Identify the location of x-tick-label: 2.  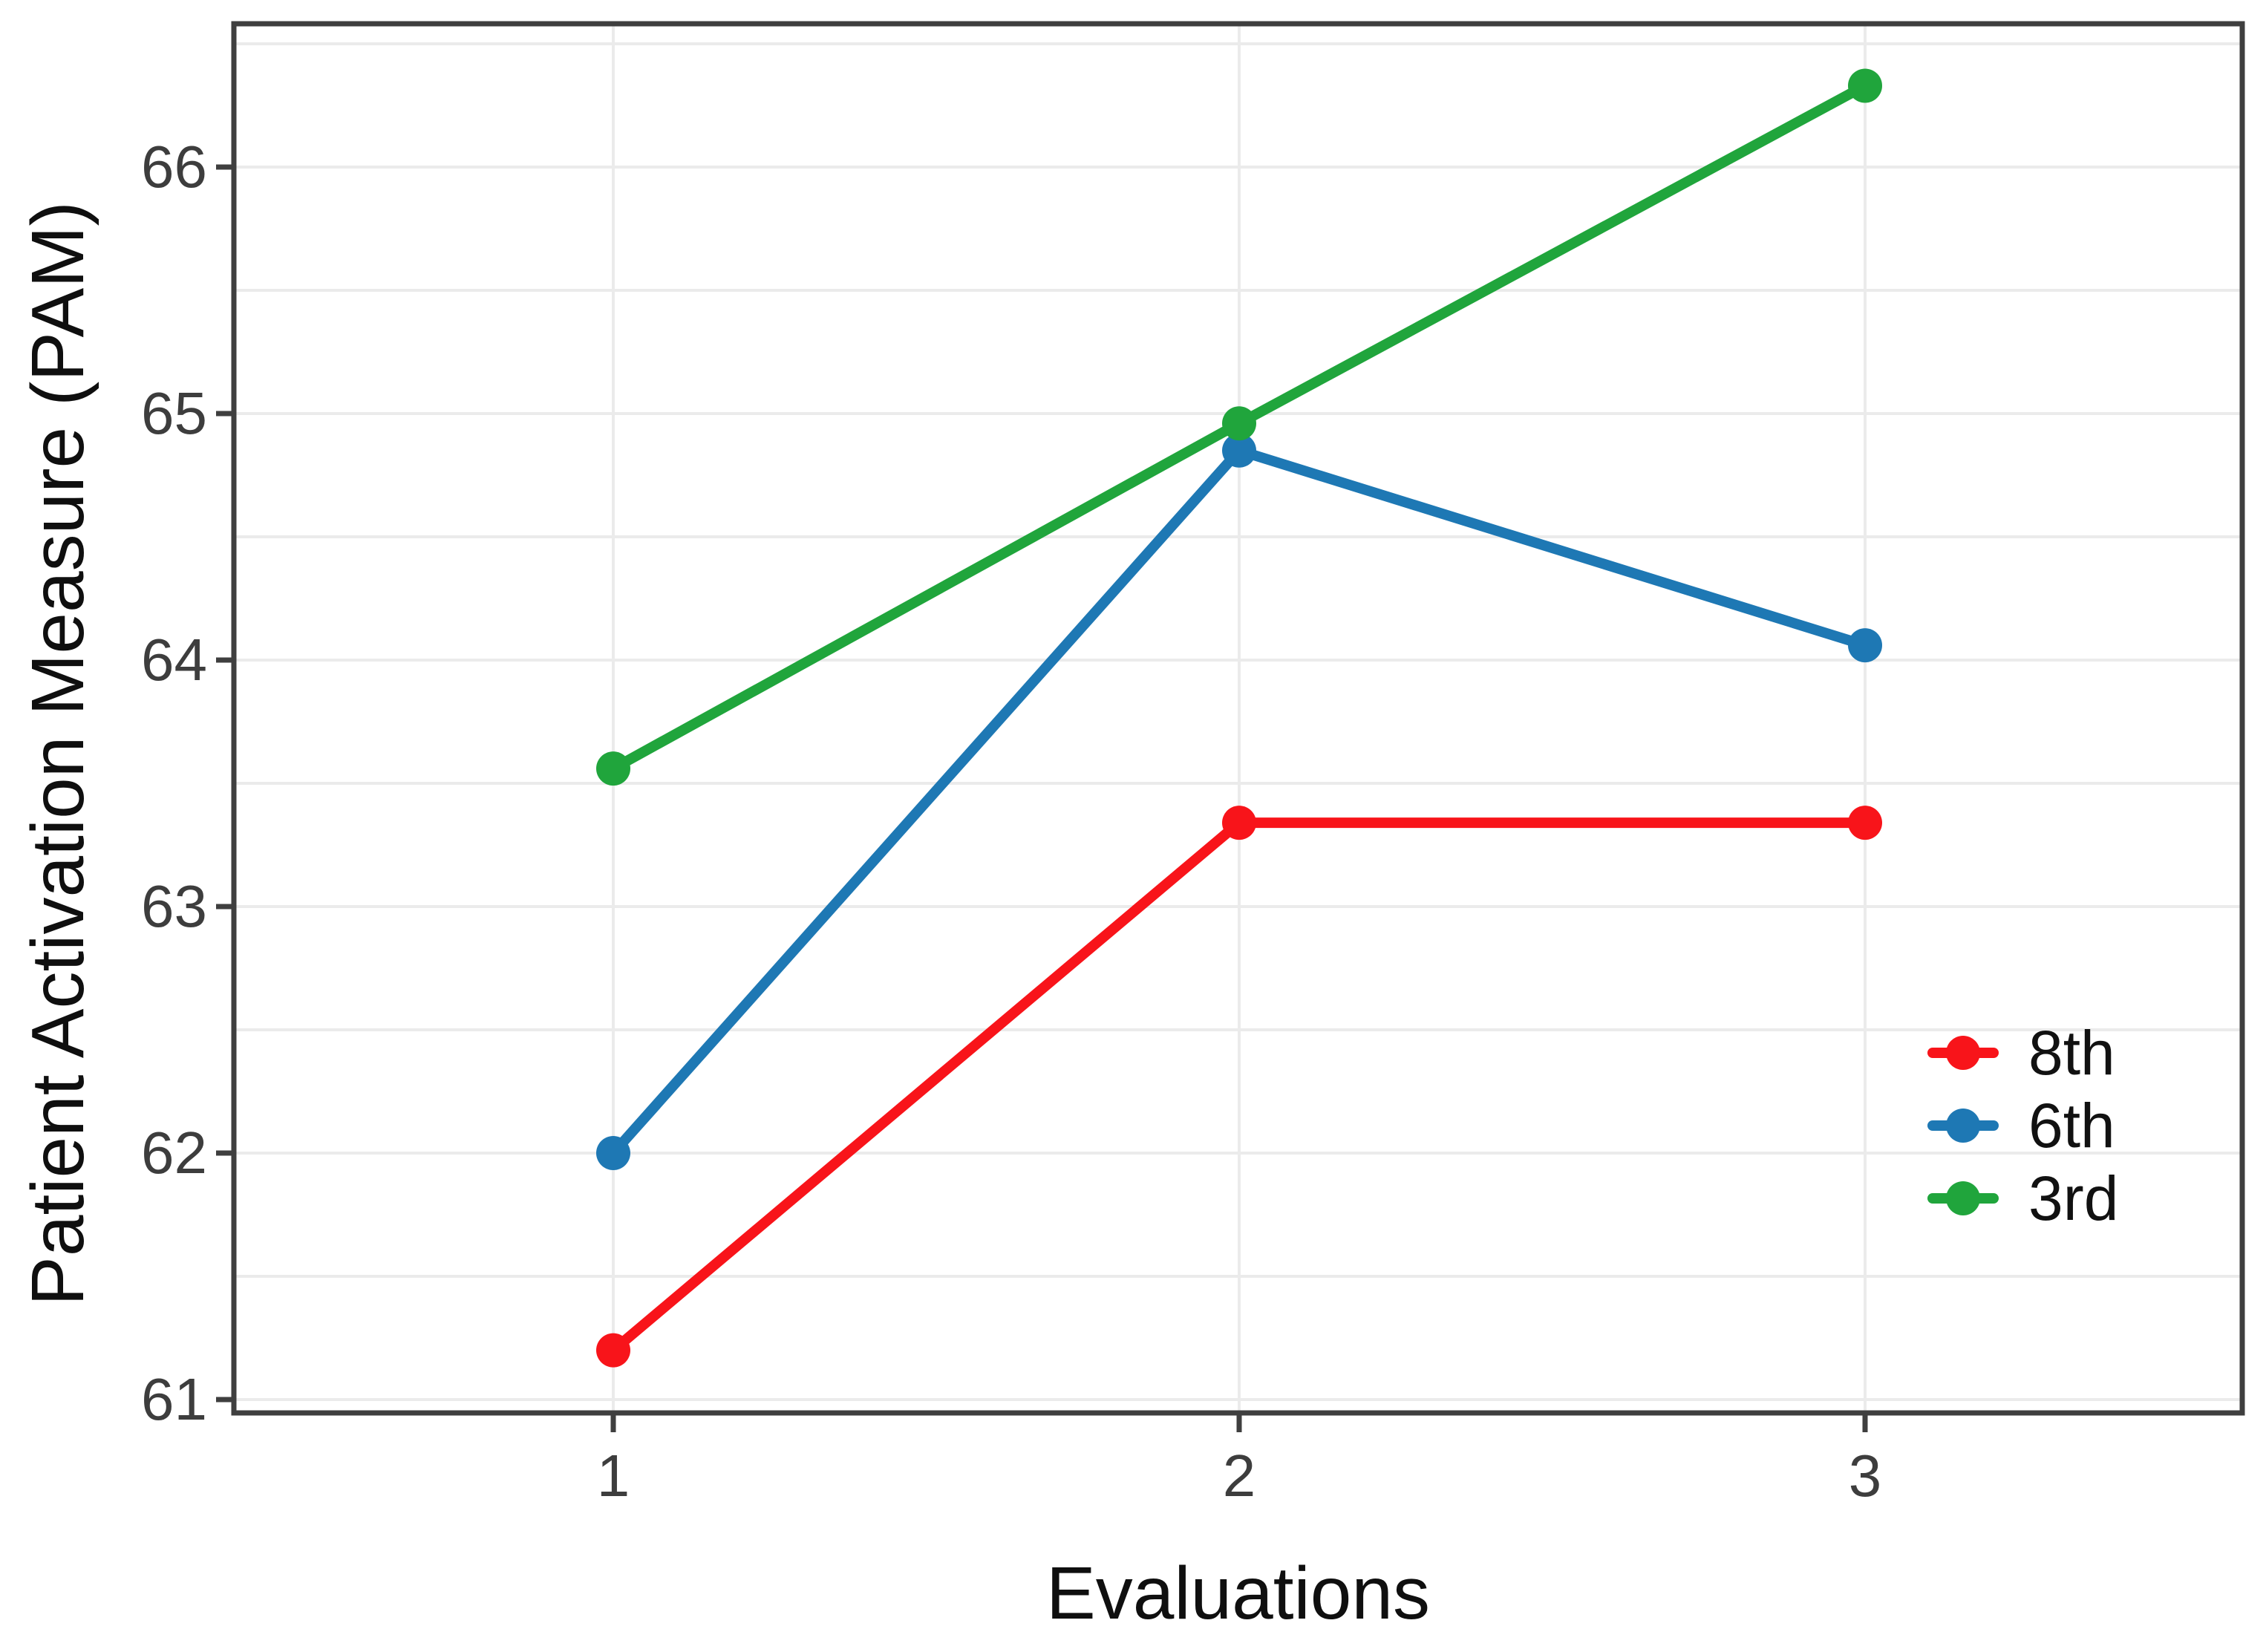
(1239, 1476).